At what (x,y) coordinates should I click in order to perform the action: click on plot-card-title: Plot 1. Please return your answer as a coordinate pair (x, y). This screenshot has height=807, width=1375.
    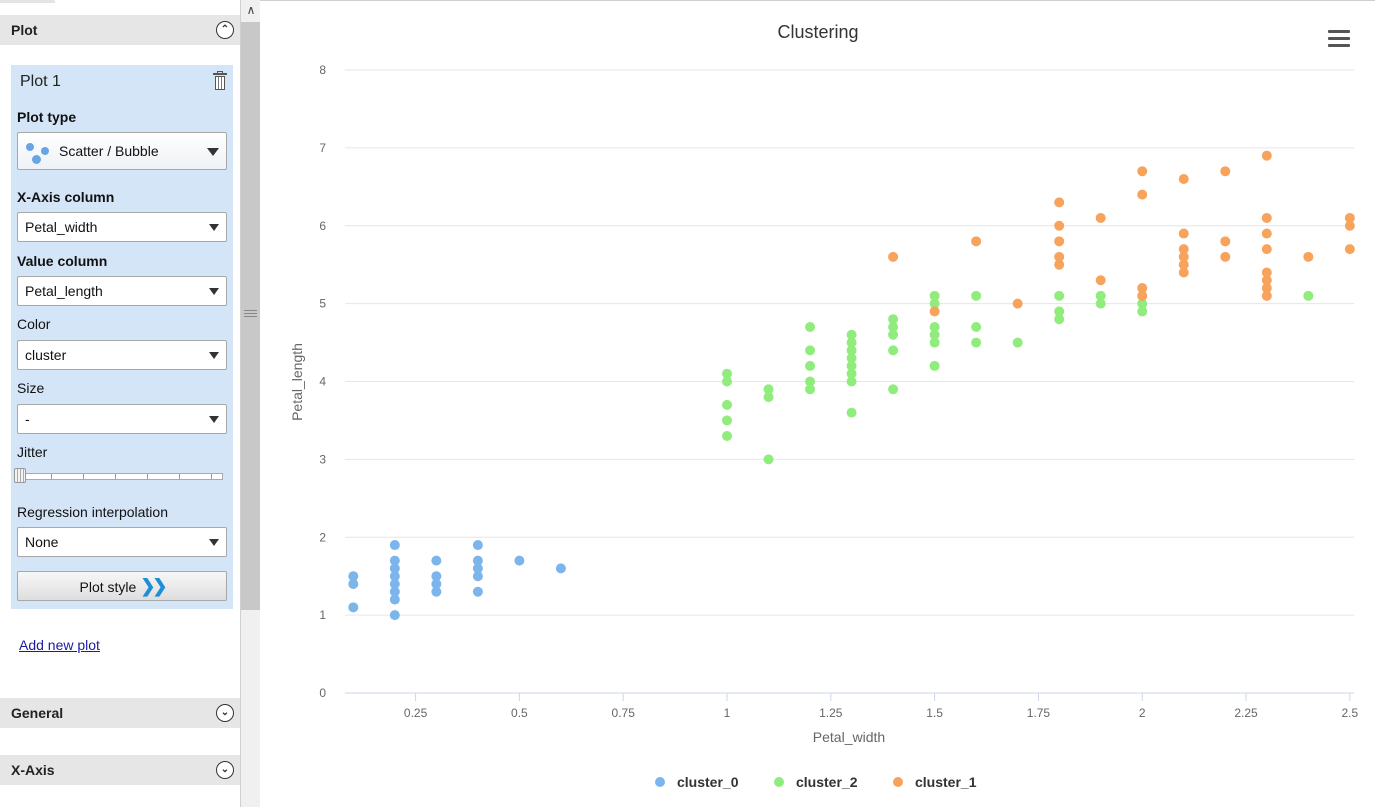
    Looking at the image, I should click on (40, 81).